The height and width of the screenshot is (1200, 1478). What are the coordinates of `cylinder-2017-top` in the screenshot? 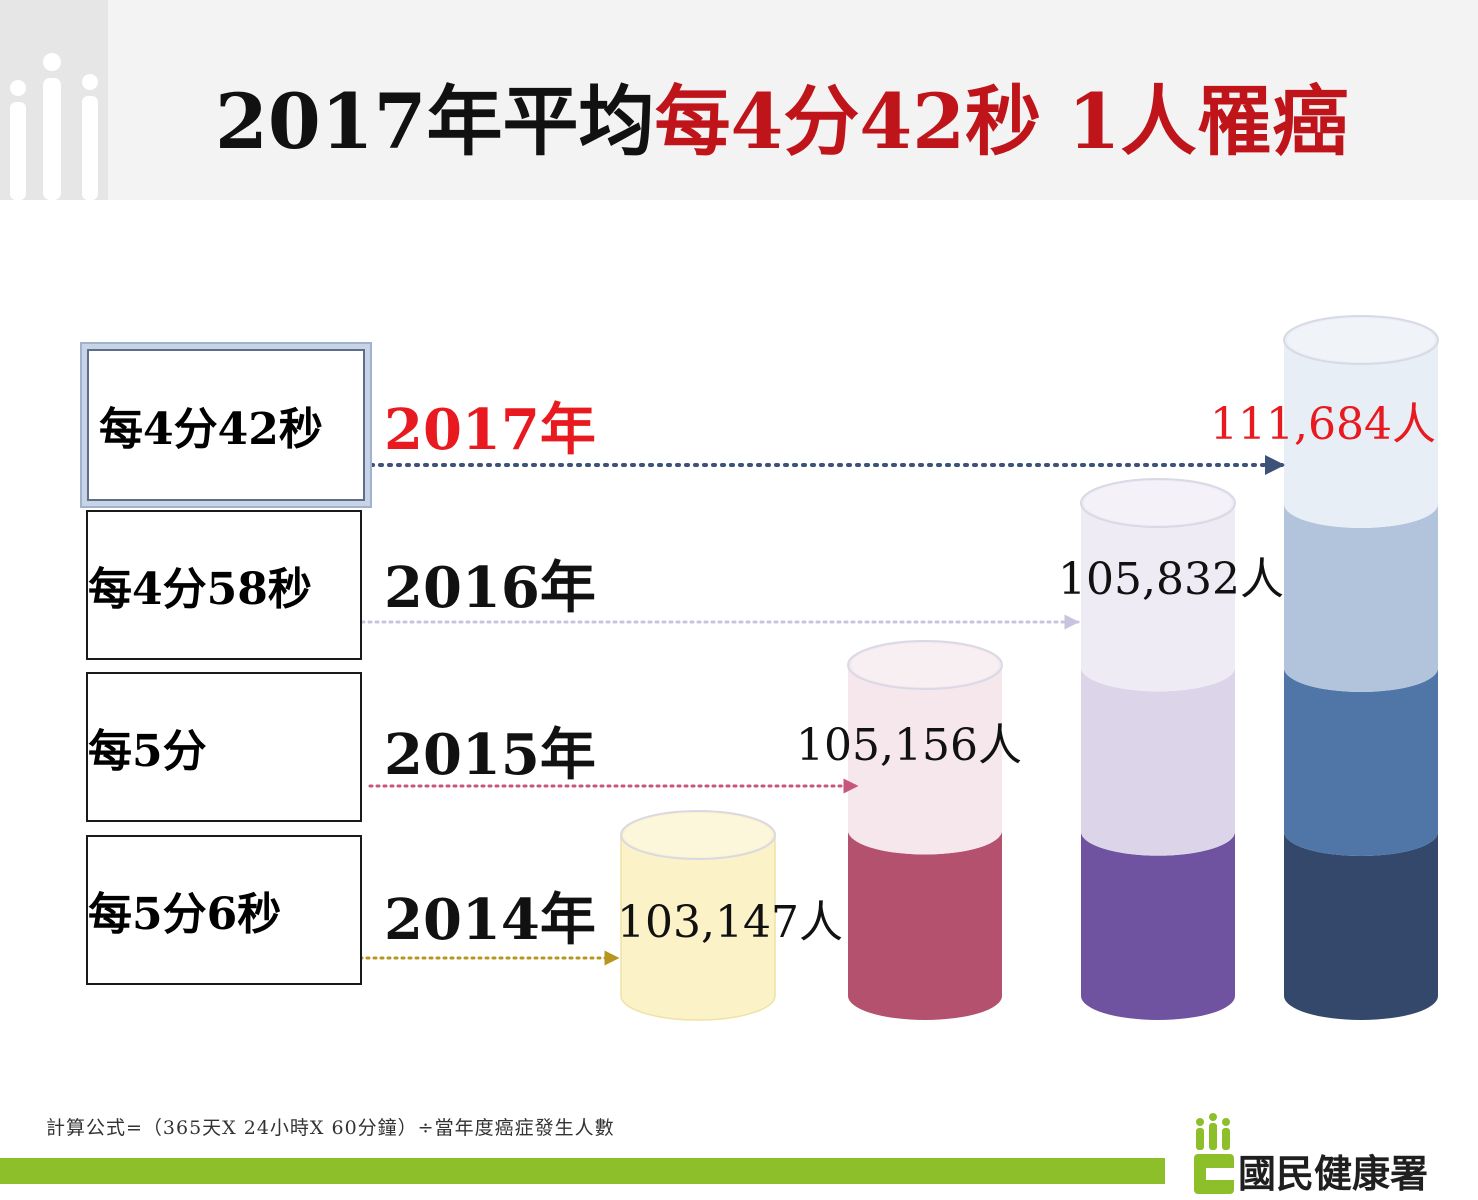 It's located at (1361, 340).